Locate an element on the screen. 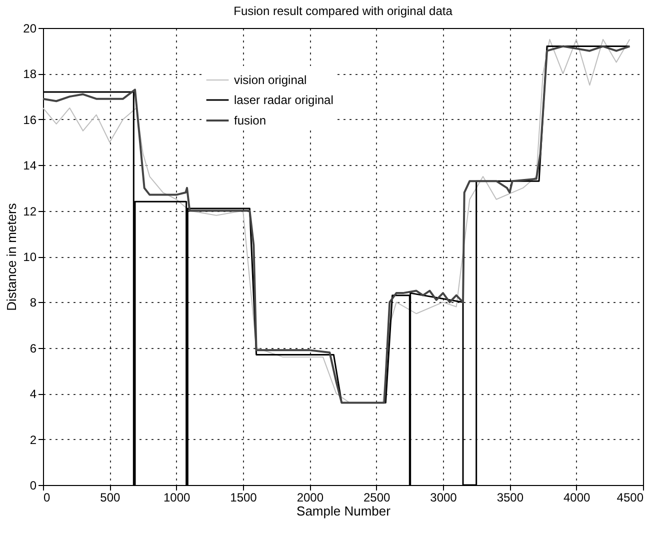 This screenshot has height=536, width=672. y-tick-label: 12 is located at coordinates (30, 211).